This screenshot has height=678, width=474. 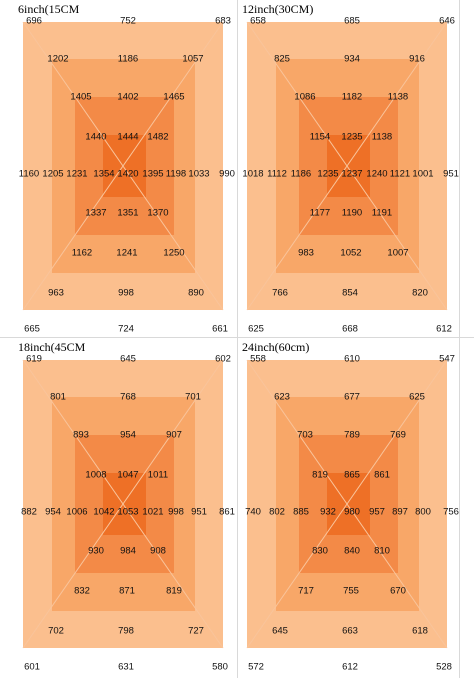 What do you see at coordinates (56, 631) in the screenshot?
I see `value-ring1-bottom-left: 702` at bounding box center [56, 631].